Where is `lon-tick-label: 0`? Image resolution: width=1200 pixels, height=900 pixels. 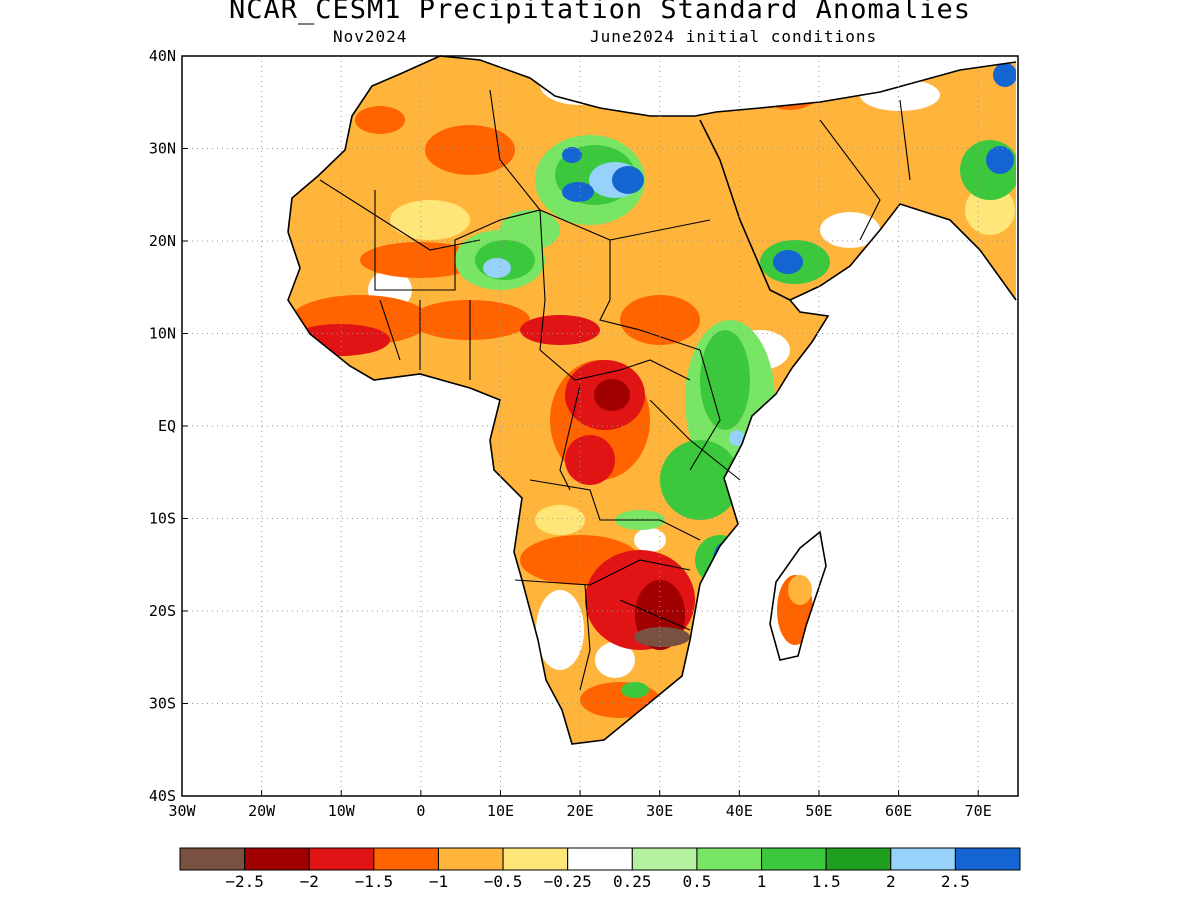
lon-tick-label: 0 is located at coordinates (420, 811).